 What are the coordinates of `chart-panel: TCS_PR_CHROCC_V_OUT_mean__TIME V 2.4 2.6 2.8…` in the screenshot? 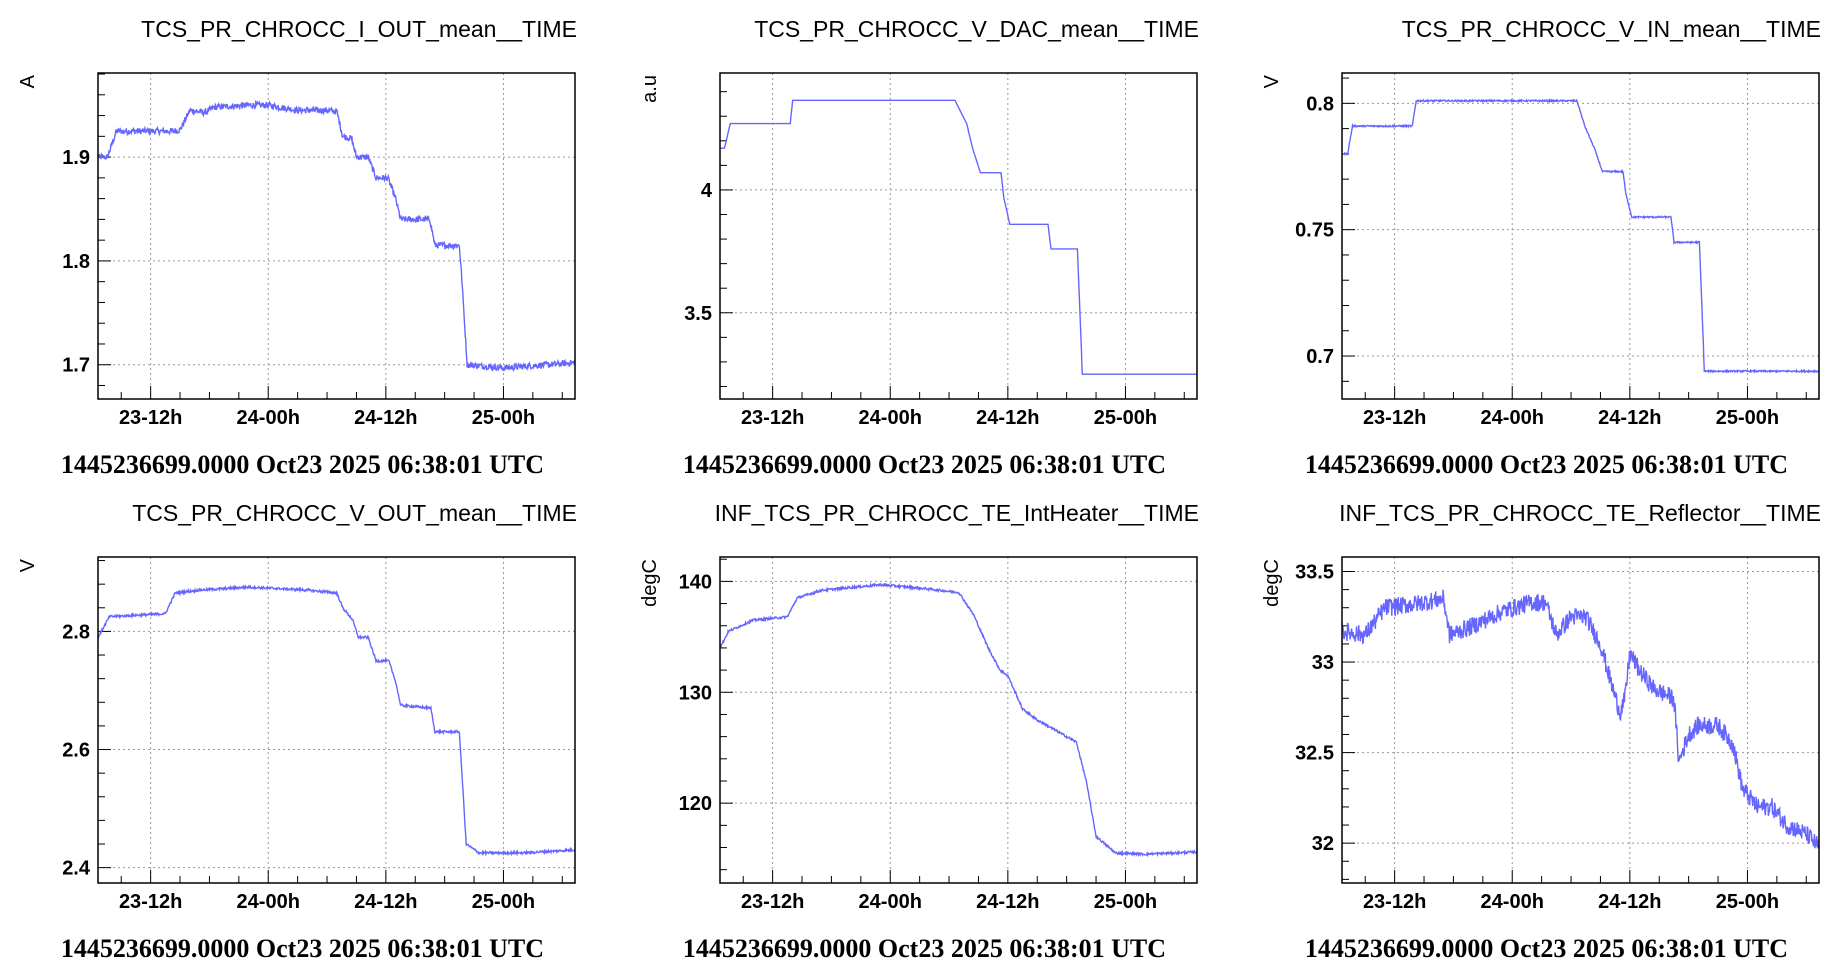 It's located at (297, 731).